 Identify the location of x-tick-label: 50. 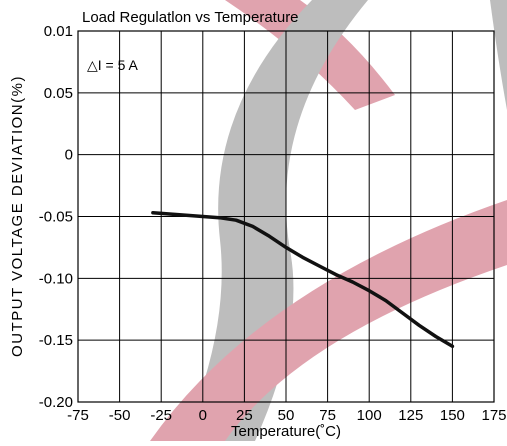
(286, 415).